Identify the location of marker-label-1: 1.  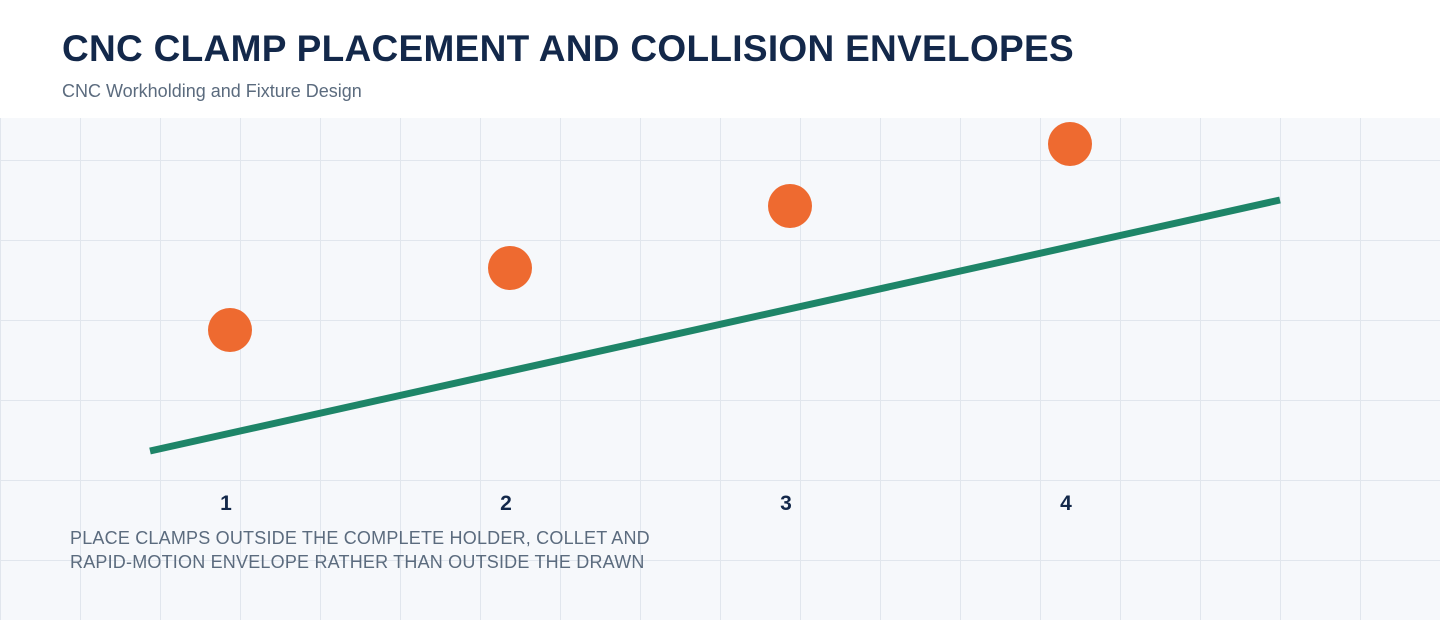
(226, 503).